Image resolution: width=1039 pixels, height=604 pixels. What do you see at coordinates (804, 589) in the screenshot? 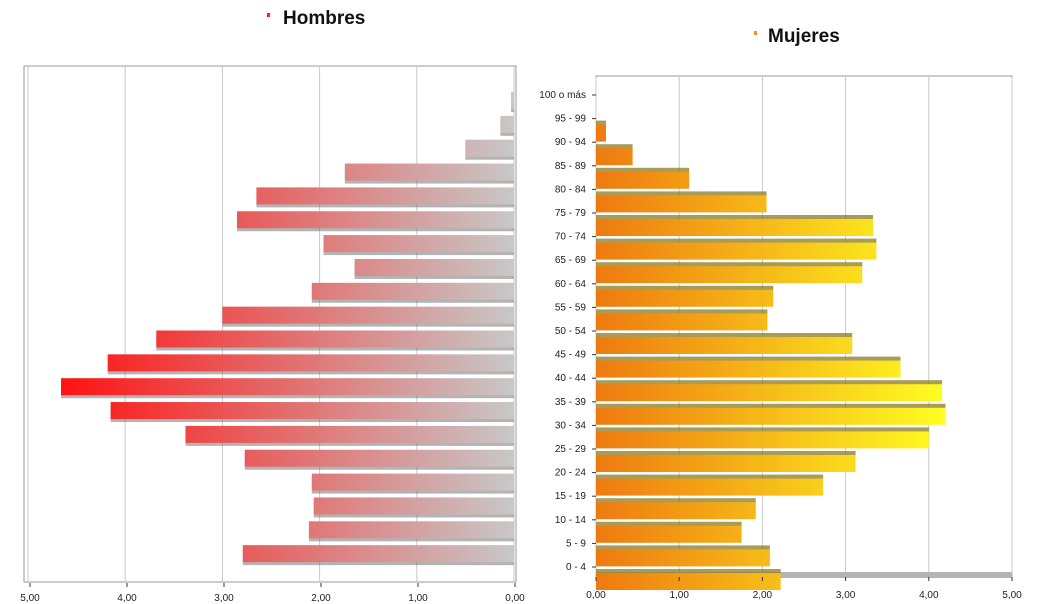
I see `mujeres-x-ticks: 0,00 1,00 2,00 3,00 4,00 5,00` at bounding box center [804, 589].